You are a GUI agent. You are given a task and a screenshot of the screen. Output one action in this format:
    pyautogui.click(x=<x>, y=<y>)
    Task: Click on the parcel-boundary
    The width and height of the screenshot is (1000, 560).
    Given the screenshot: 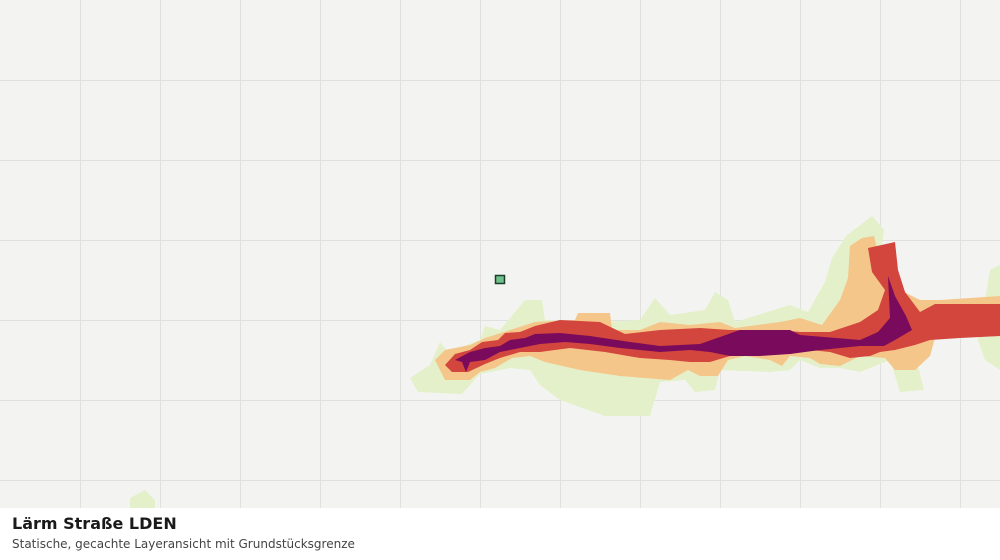 What is the action you would take?
    pyautogui.click(x=500, y=279)
    